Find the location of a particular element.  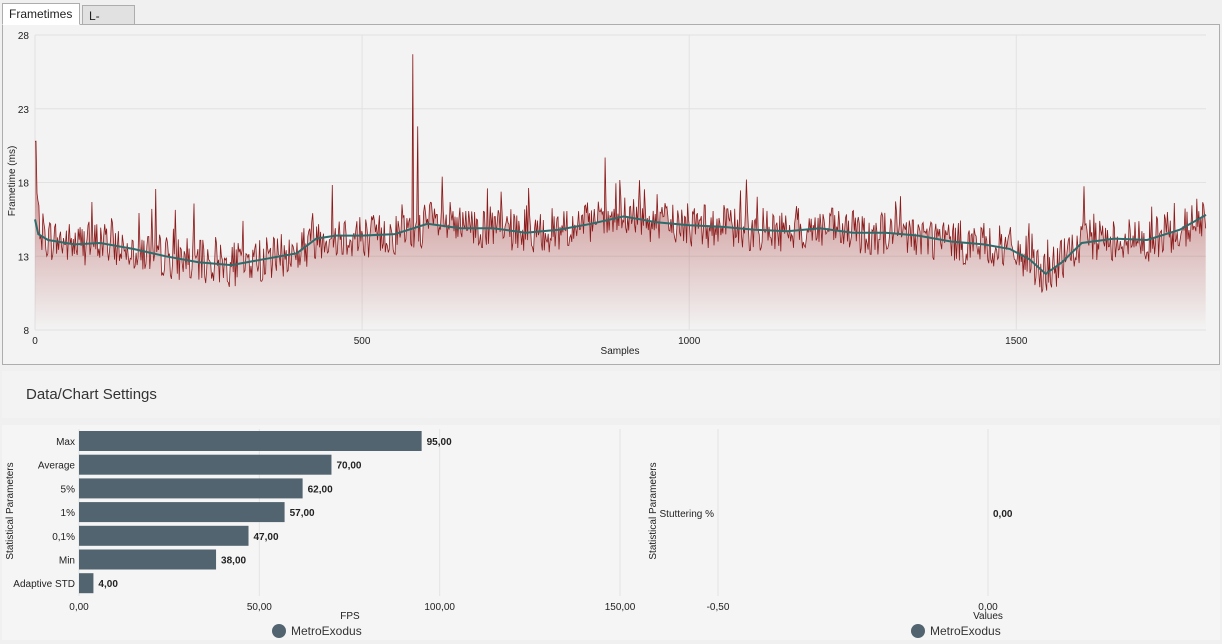

fps-x-axis-label: FPS is located at coordinates (350, 616).